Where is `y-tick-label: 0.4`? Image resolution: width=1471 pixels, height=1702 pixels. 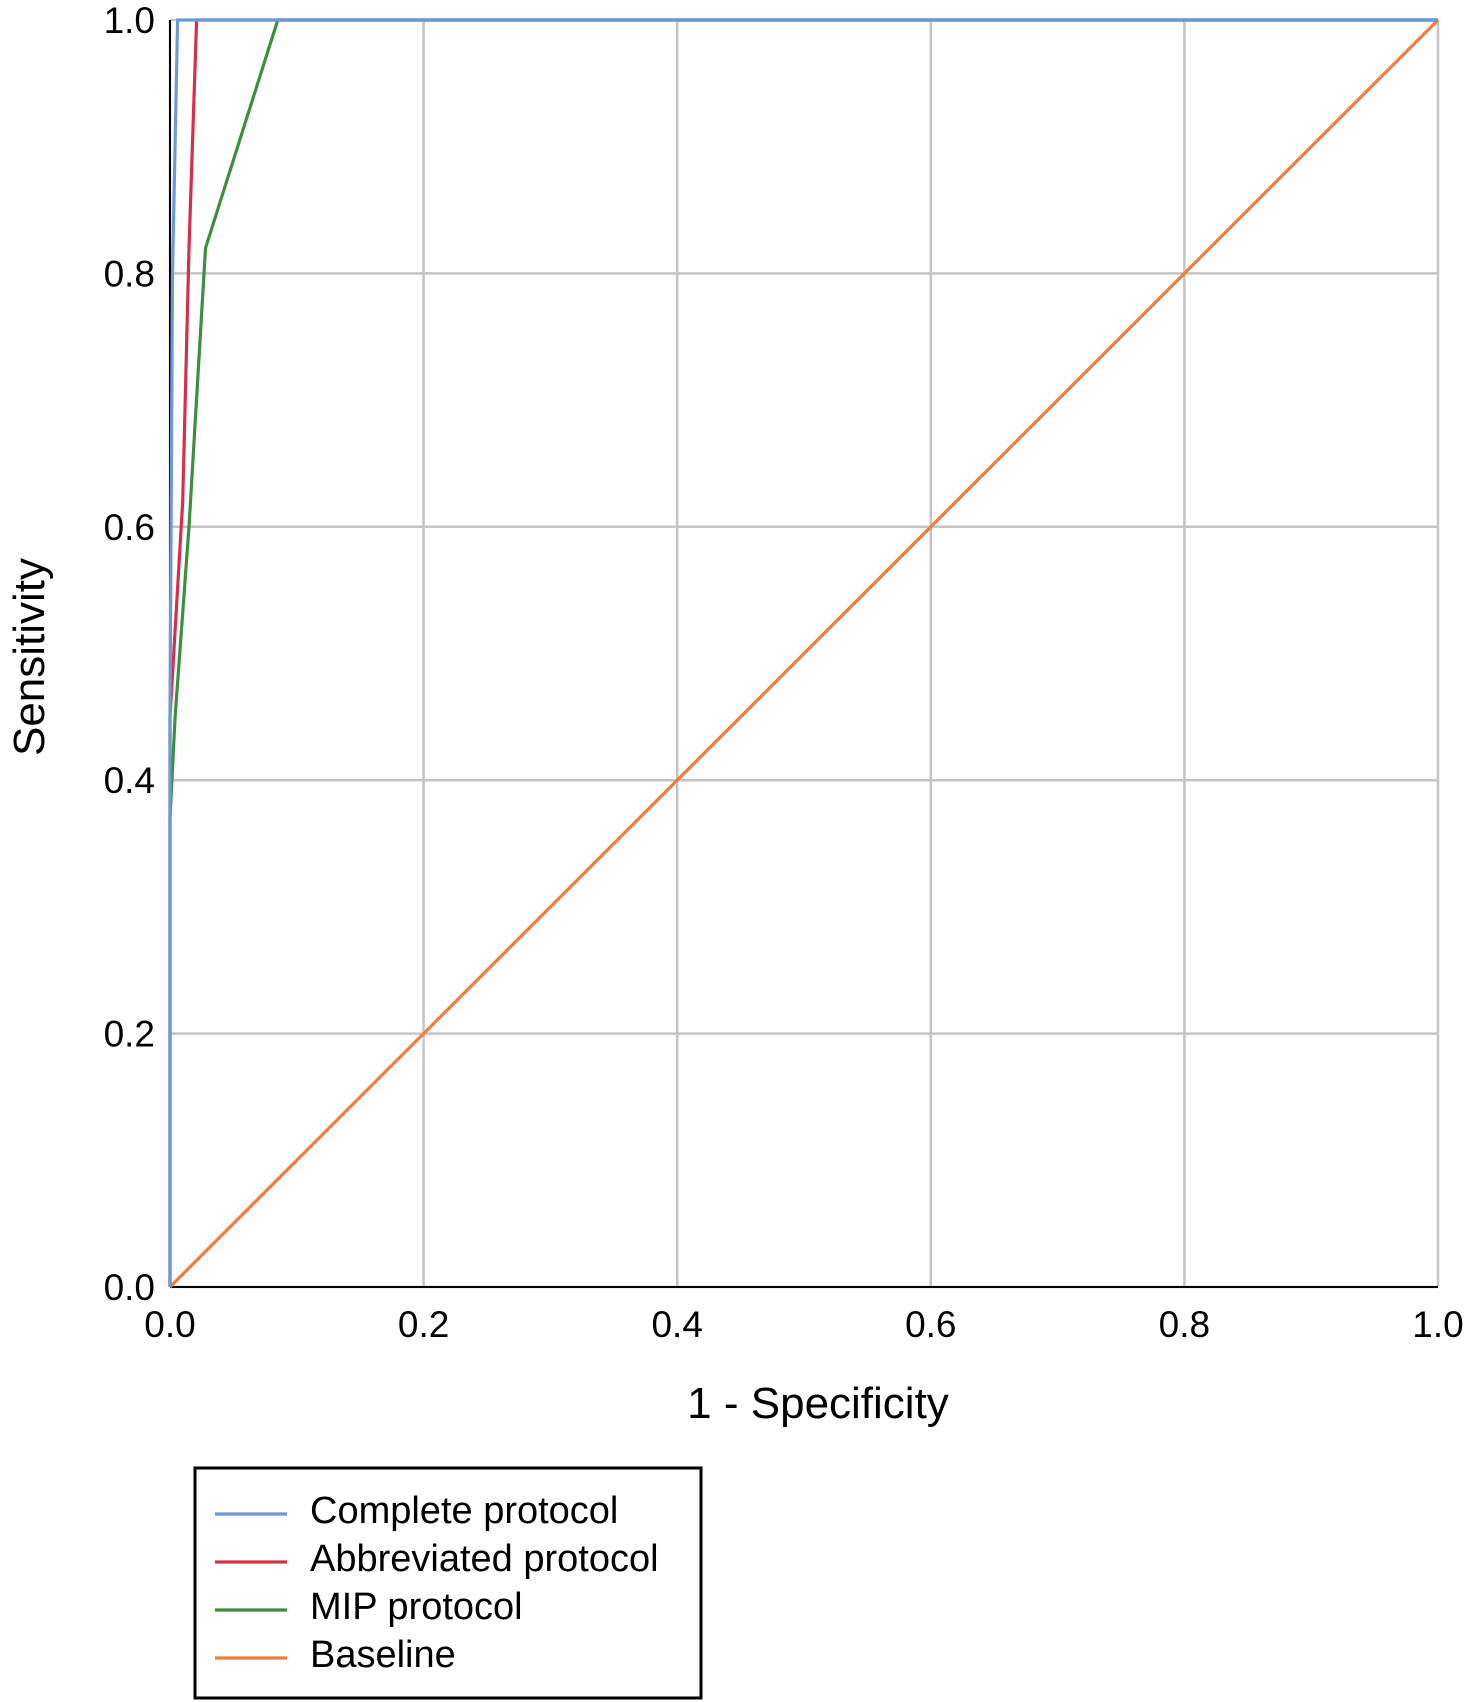 y-tick-label: 0.4 is located at coordinates (129, 780).